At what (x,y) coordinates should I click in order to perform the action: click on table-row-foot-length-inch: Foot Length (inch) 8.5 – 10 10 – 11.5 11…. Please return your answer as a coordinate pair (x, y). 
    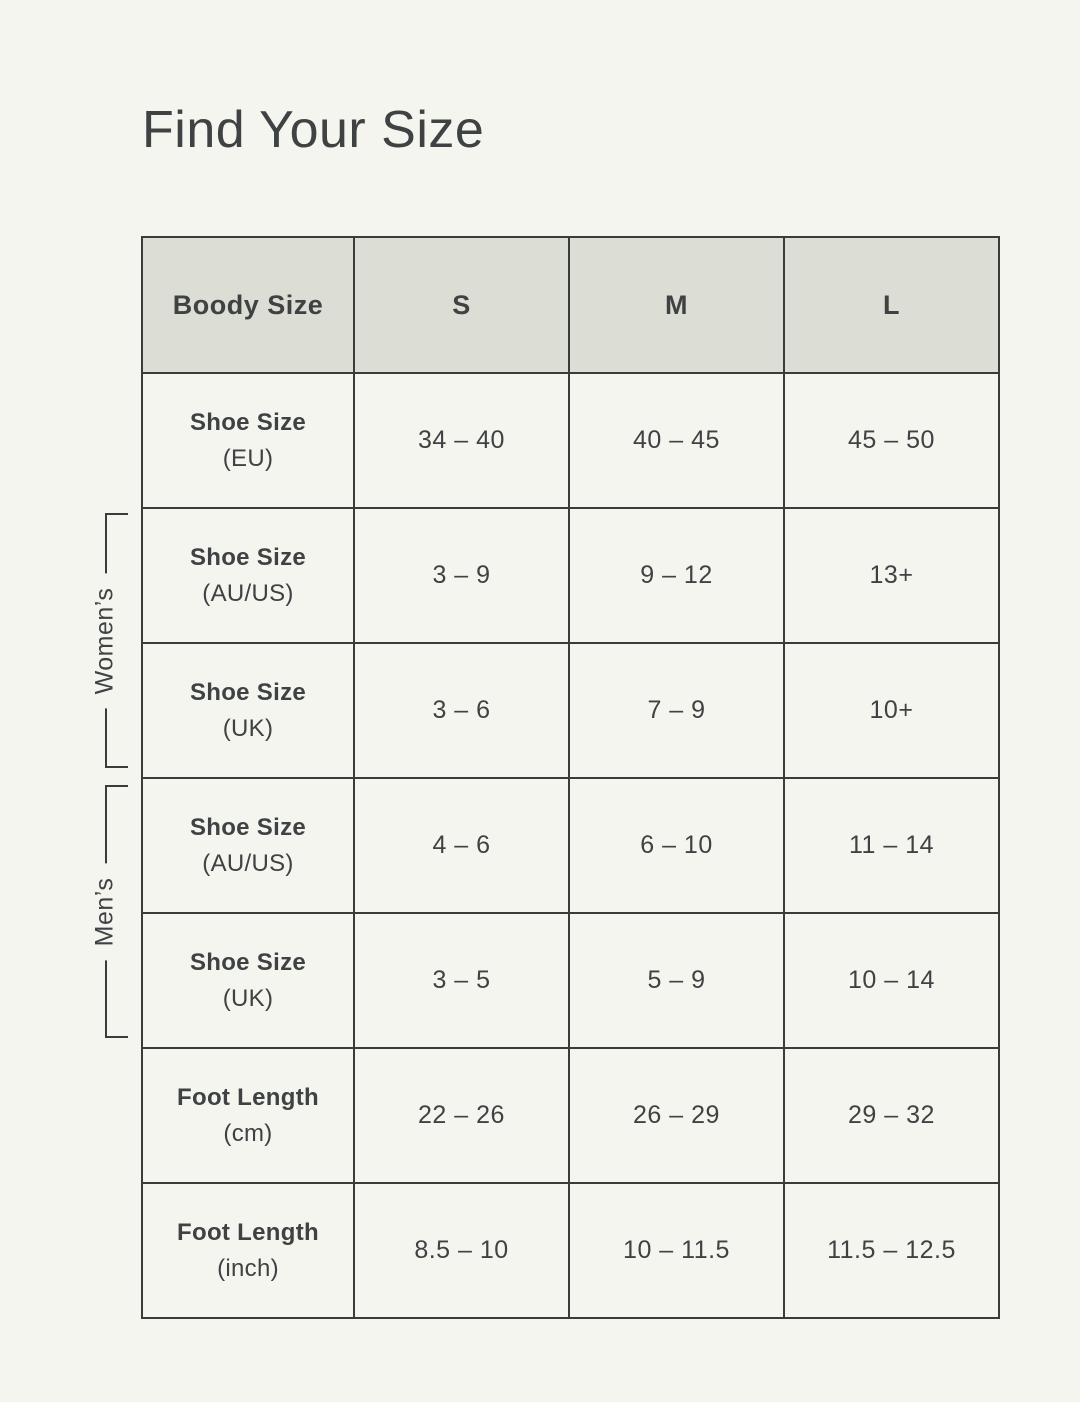
    Looking at the image, I should click on (570, 1250).